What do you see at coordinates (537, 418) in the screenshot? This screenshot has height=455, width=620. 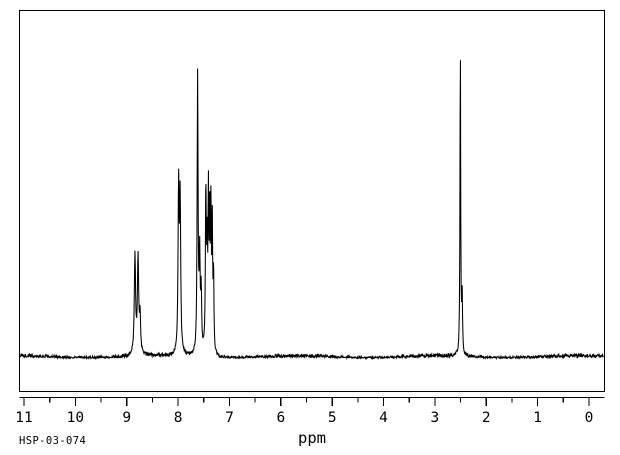 I see `axis-tick-label-1: 1` at bounding box center [537, 418].